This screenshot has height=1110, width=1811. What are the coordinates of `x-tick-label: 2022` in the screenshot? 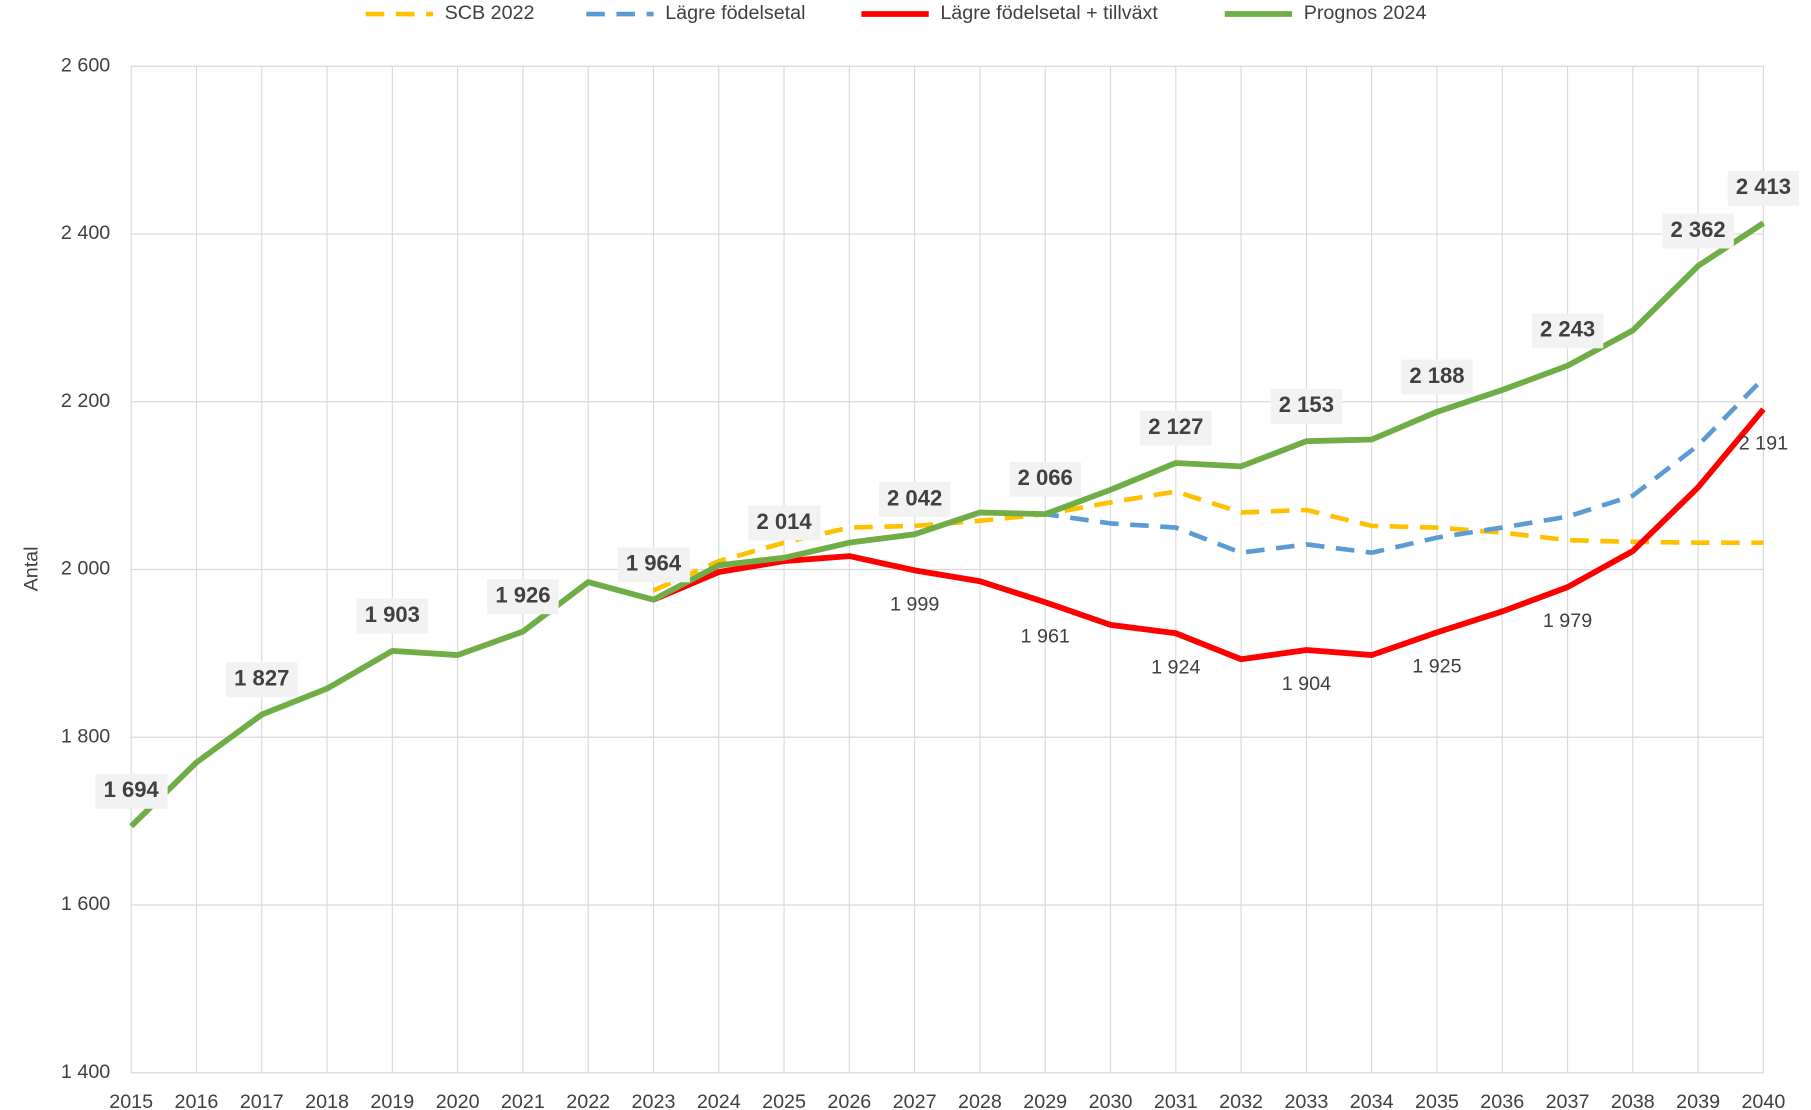 It's located at (588, 1100).